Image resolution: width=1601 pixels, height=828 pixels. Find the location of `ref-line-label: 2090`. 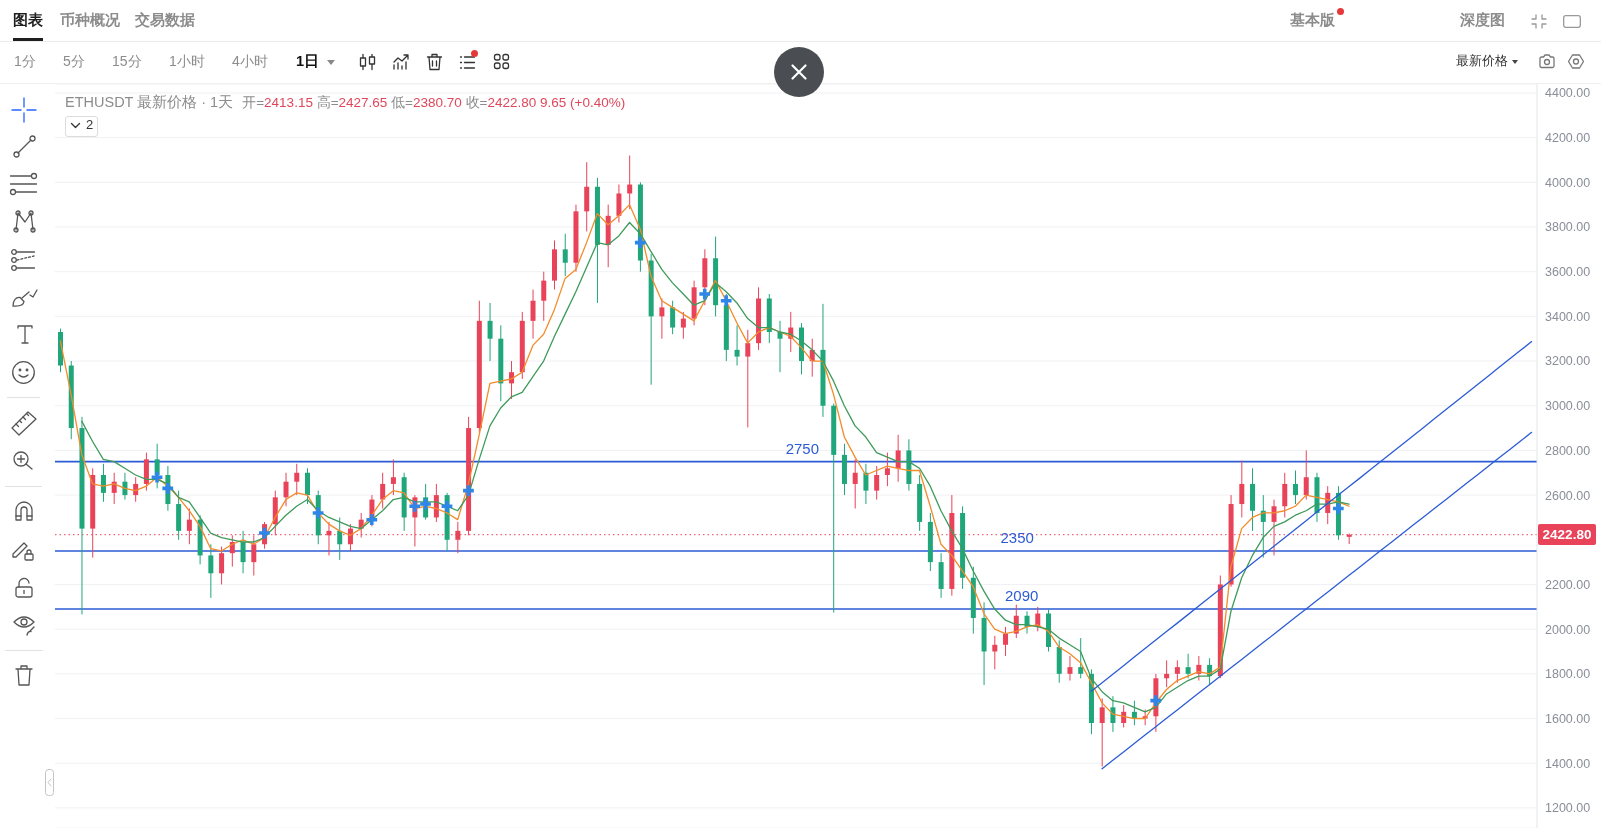

ref-line-label: 2090 is located at coordinates (1021, 596).